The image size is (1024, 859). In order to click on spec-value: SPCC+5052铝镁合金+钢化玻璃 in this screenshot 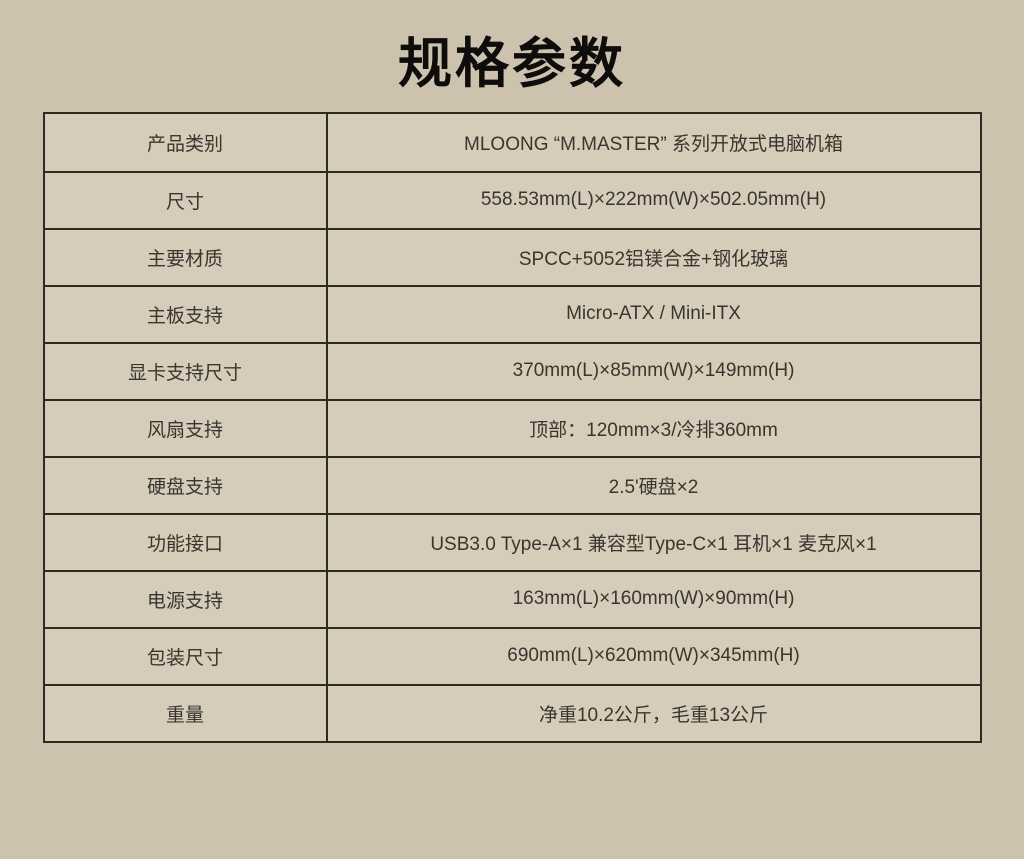, I will do `click(653, 259)`.